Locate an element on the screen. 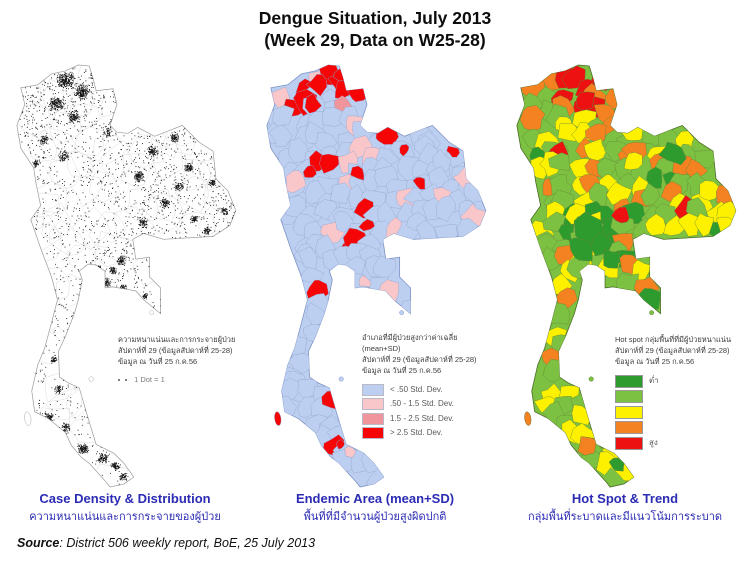 Image resolution: width=750 pixels, height=574 pixels. legend-label: ต่ำ is located at coordinates (654, 381).